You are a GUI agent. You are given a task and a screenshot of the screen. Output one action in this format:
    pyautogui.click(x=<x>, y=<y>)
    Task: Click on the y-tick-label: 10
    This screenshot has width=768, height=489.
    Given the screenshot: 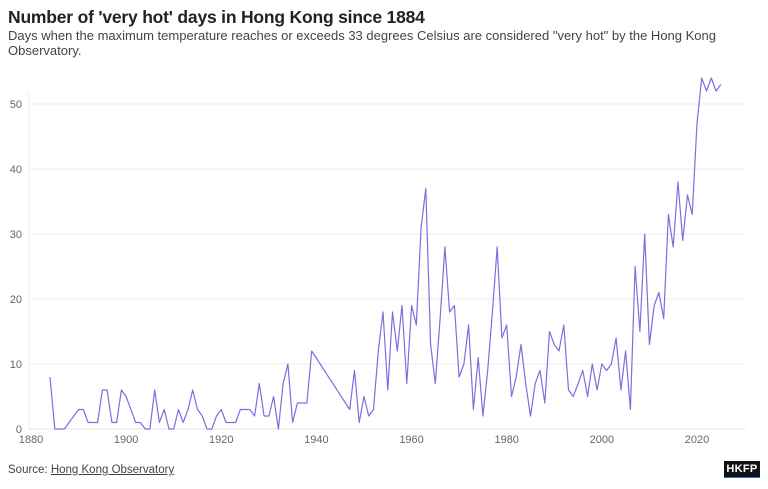 What is the action you would take?
    pyautogui.click(x=16, y=365)
    